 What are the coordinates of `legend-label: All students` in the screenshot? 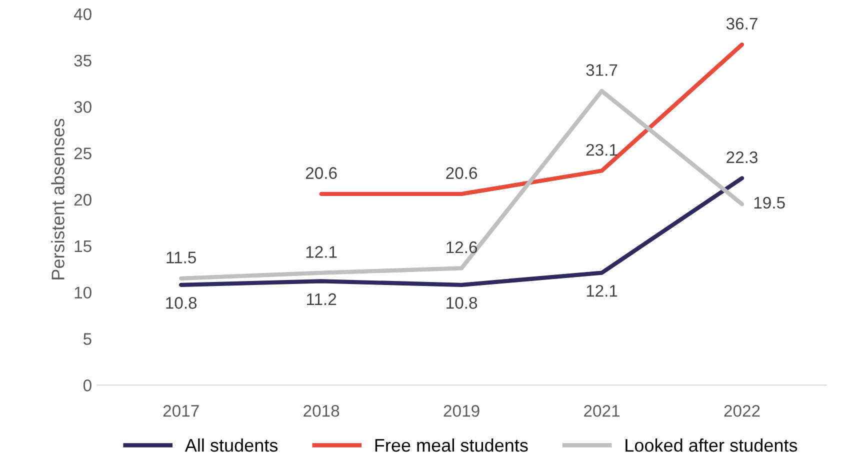 It's located at (231, 445).